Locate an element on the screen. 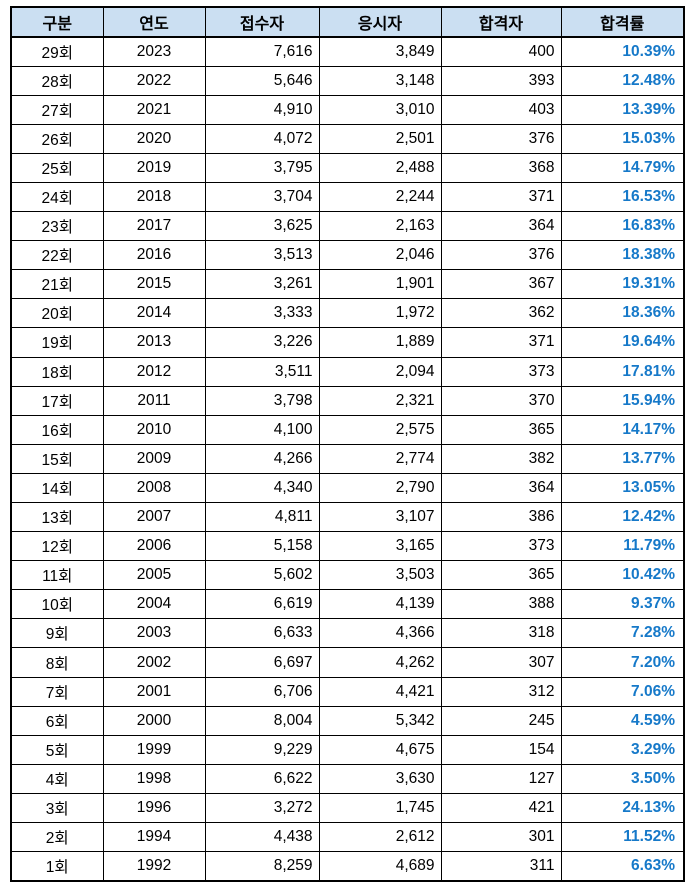  cell-year: 2011 is located at coordinates (154, 400).